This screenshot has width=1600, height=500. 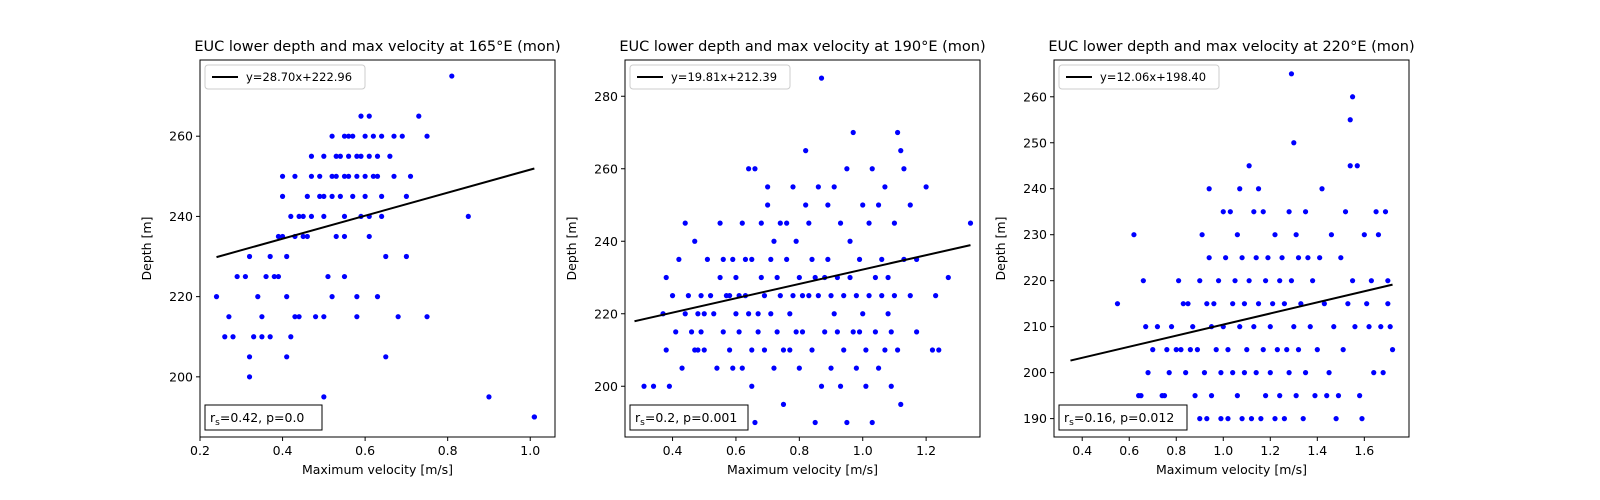 What do you see at coordinates (1035, 96) in the screenshot?
I see `y-tick-label: 260` at bounding box center [1035, 96].